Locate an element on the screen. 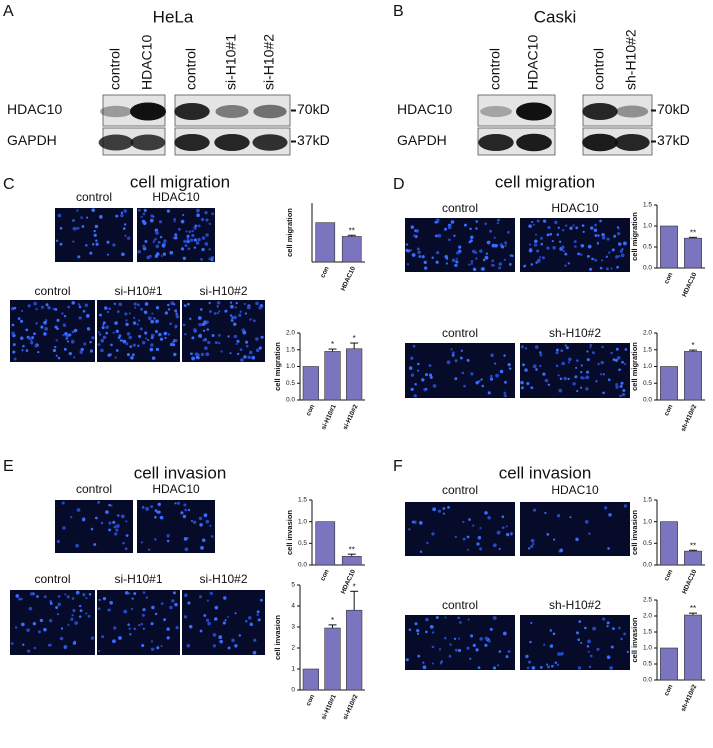 This screenshot has height=748, width=713. lane-label: si-H10#2 is located at coordinates (269, 62).